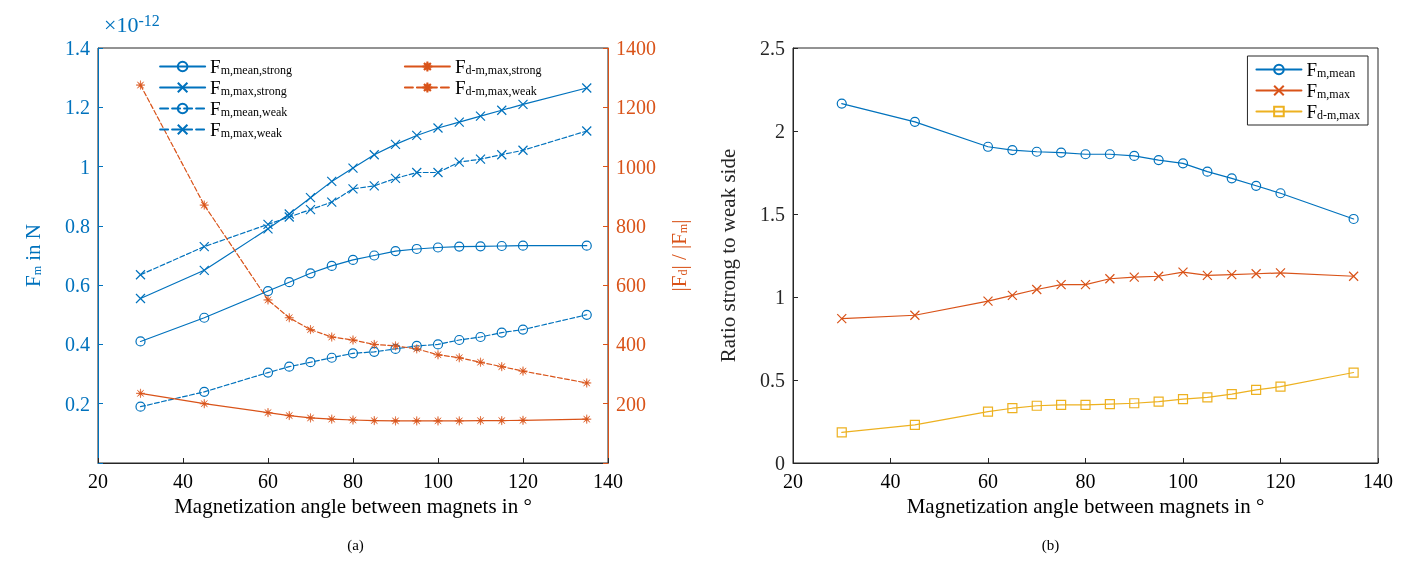  Describe the element at coordinates (77, 48) in the screenshot. I see `y-tick-label: 1.4` at that location.